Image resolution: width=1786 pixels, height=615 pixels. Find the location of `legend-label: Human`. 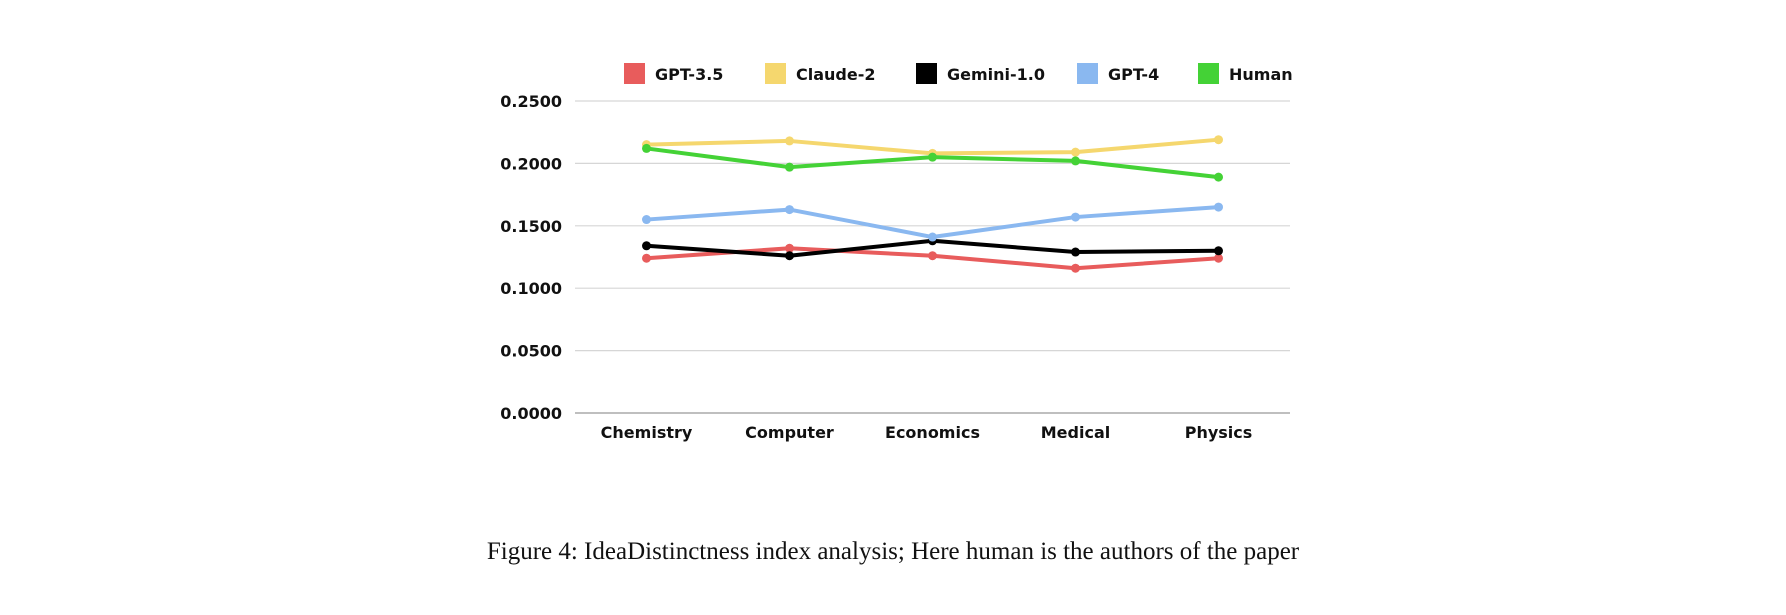

legend-label: Human is located at coordinates (1261, 74).